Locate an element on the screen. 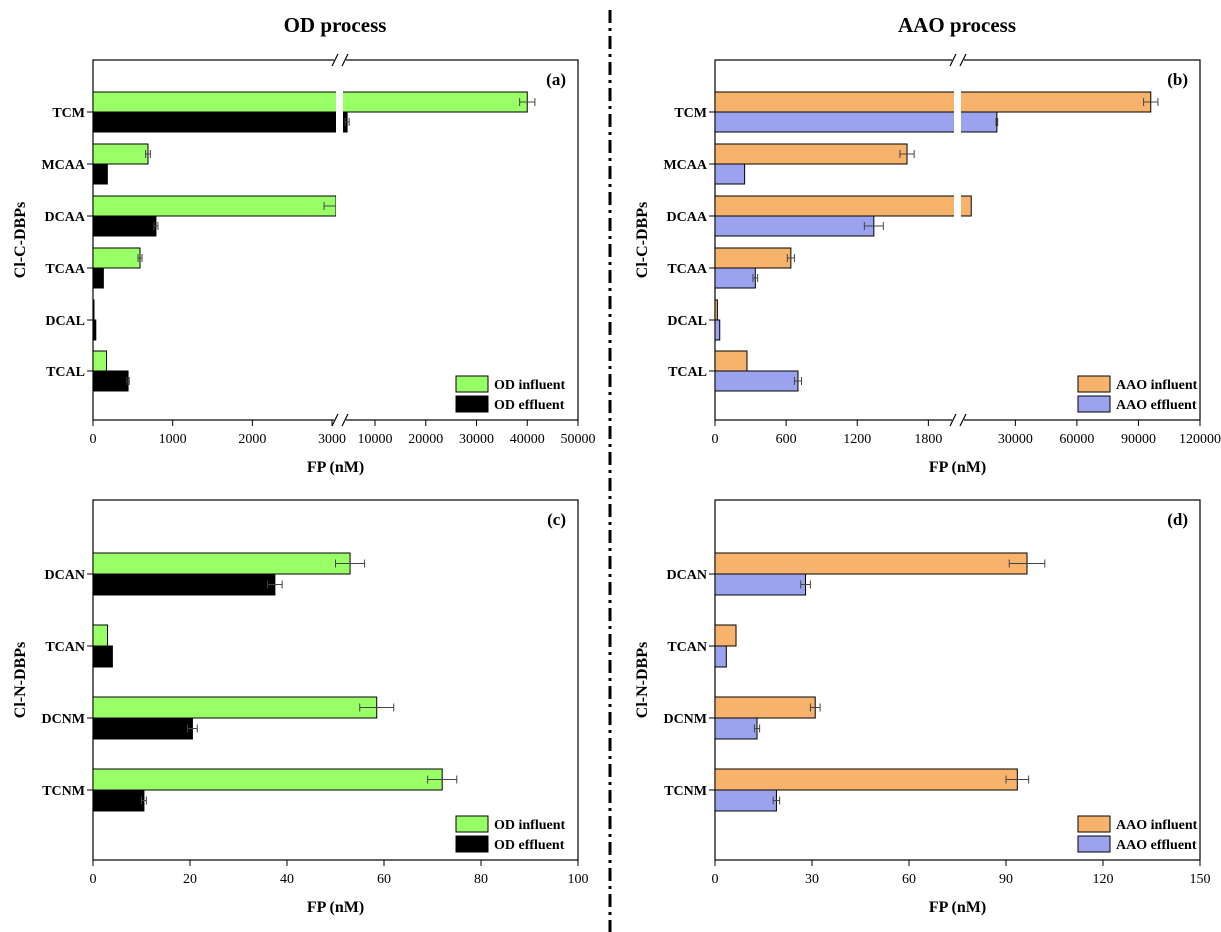 This screenshot has width=1221, height=932. axis-break-gap is located at coordinates (339, 253).